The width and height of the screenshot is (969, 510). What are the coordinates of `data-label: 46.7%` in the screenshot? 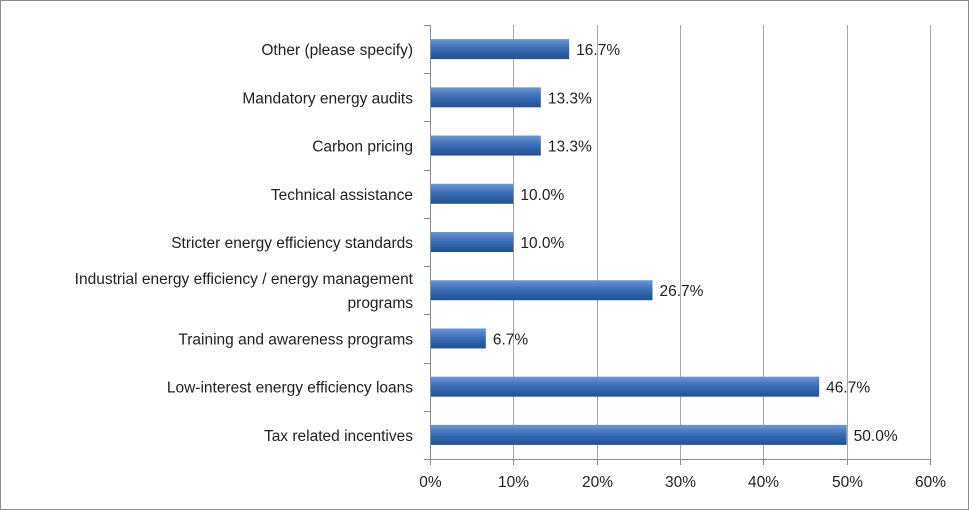 It's located at (848, 388).